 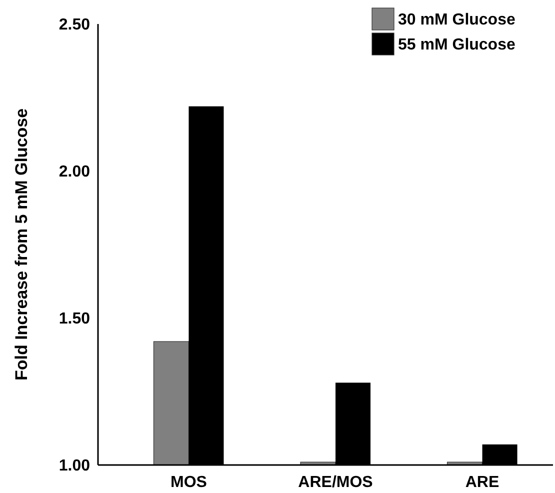 What do you see at coordinates (336, 482) in the screenshot?
I see `x-tick-label: ARE/MOS` at bounding box center [336, 482].